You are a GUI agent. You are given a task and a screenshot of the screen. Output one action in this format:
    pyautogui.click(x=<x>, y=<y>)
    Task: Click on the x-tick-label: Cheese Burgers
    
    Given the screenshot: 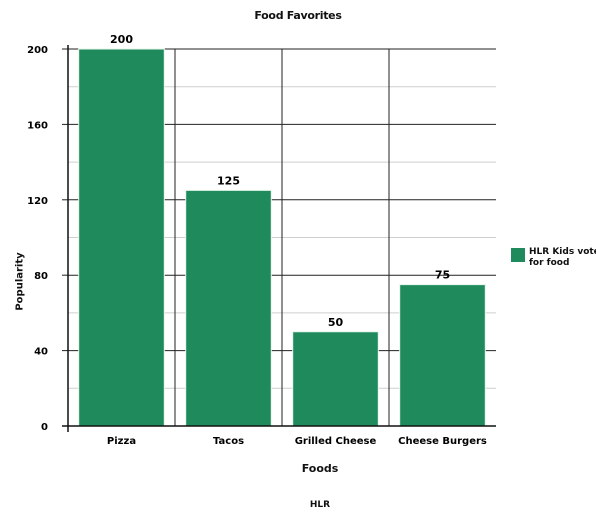 What is the action you would take?
    pyautogui.click(x=442, y=441)
    